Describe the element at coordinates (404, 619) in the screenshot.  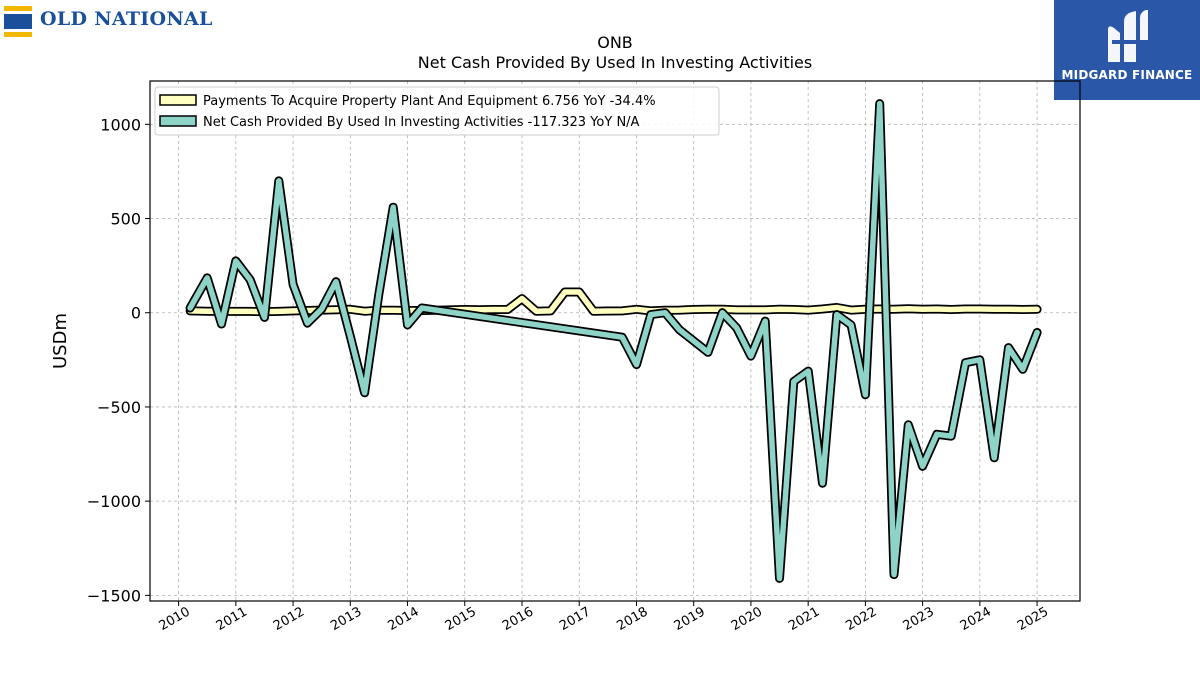
I see `x-tick-label: 2014` at that location.